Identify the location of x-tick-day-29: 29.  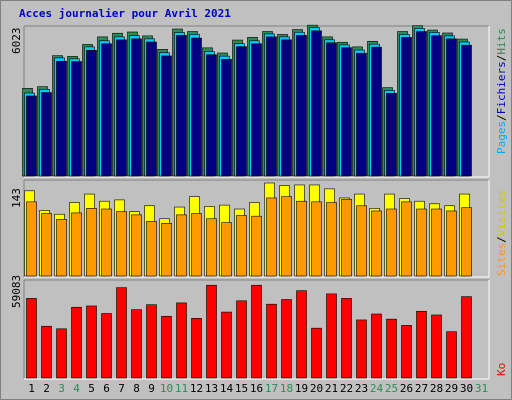
(451, 388).